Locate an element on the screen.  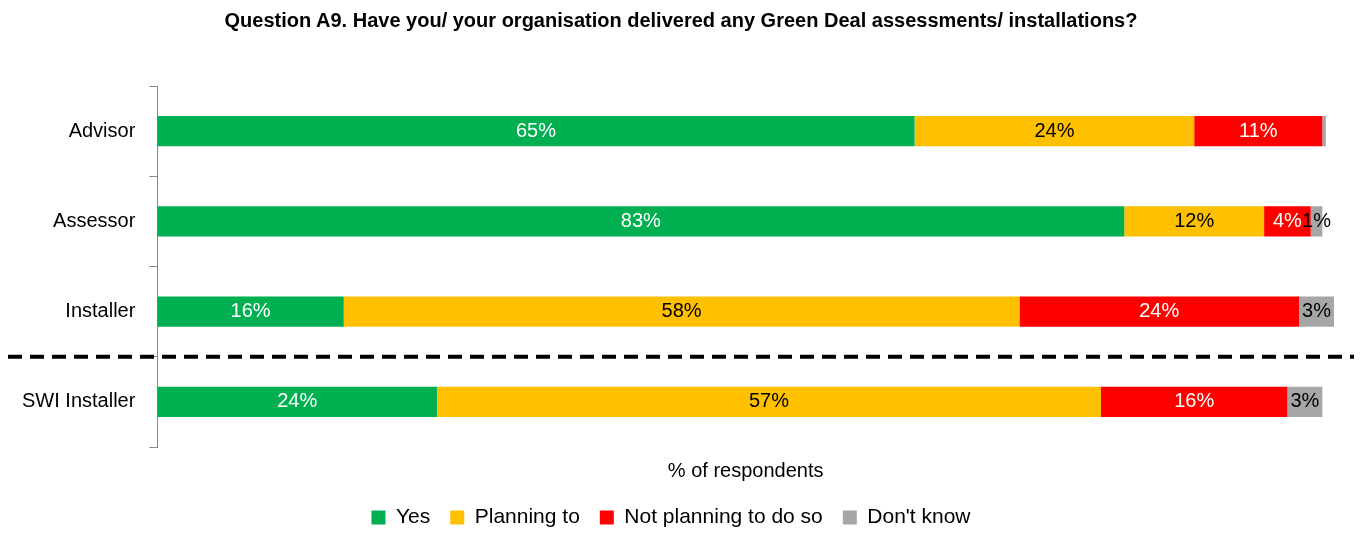
chart-title: Question A9. Have you/ your organisation delivered any Green Deal assessments/ installations? is located at coordinates (681, 20).